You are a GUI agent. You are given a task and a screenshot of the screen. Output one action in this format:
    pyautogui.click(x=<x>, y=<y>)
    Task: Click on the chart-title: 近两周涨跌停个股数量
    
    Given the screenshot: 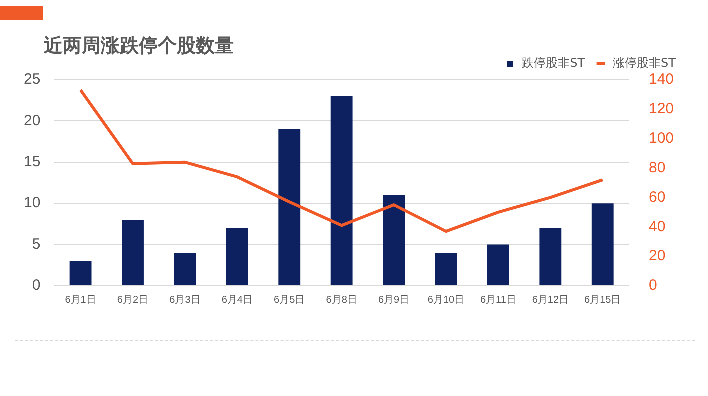 What is the action you would take?
    pyautogui.click(x=139, y=46)
    